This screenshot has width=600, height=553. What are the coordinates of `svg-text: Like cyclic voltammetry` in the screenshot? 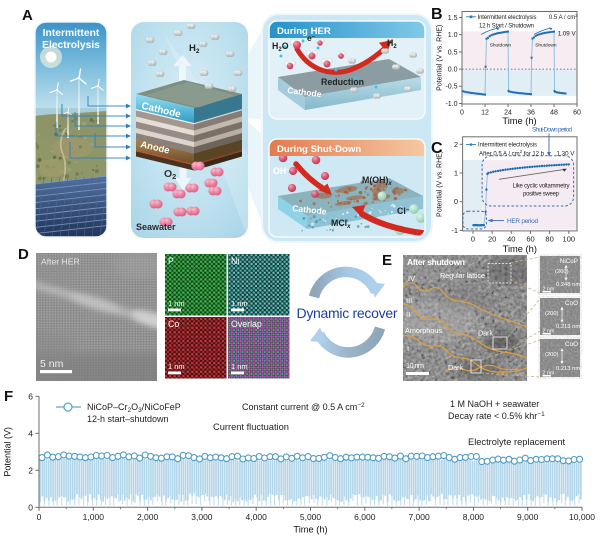 It's located at (541, 187).